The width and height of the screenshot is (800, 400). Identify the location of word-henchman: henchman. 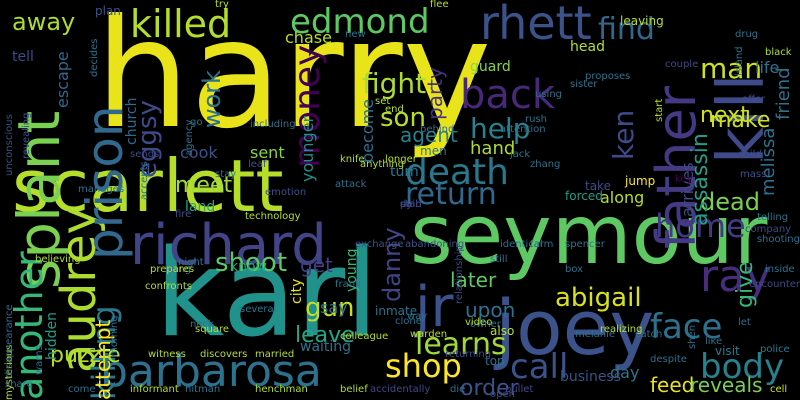
(281, 389).